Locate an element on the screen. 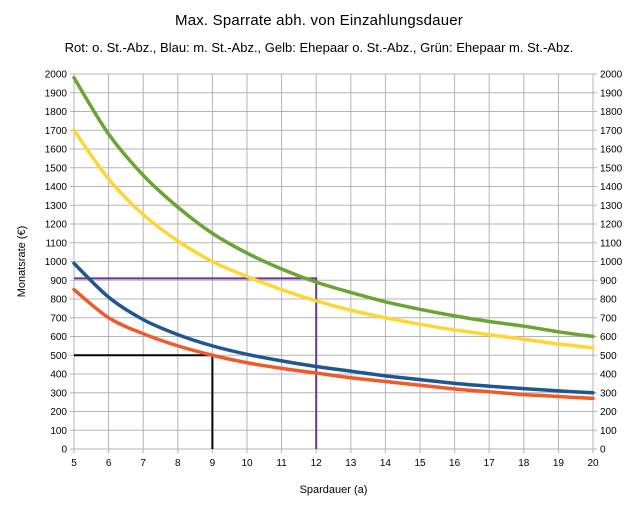 The height and width of the screenshot is (506, 638). y-tick-label: 200 is located at coordinates (58, 412).